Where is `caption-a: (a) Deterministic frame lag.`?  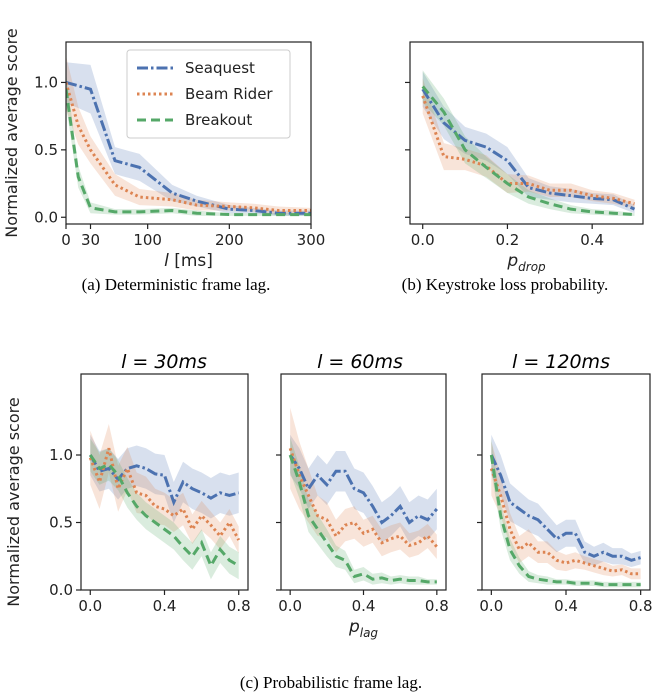 caption-a: (a) Deterministic frame lag. is located at coordinates (176, 284).